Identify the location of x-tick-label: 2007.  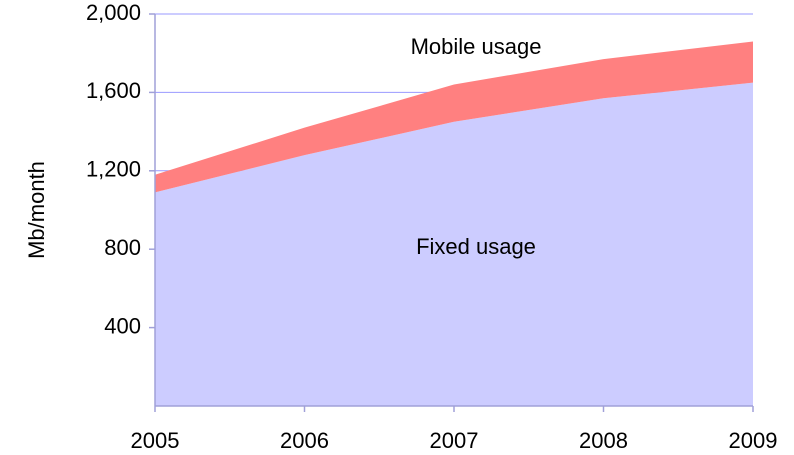
(454, 440).